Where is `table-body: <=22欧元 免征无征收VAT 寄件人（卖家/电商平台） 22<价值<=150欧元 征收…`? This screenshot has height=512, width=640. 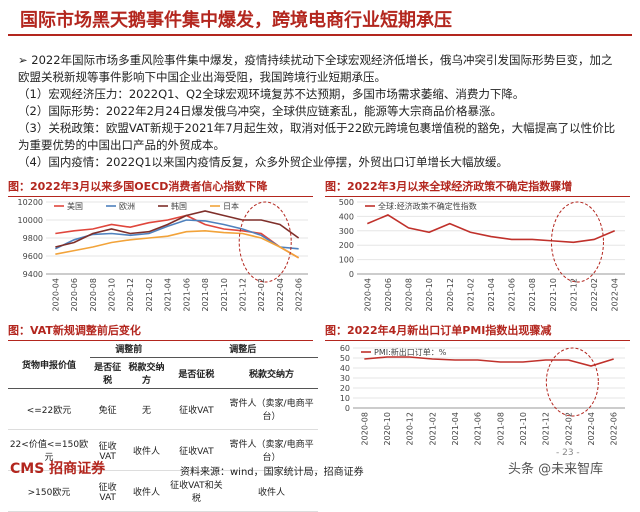
table-body: <=22欧元 免征无征收VAT 寄件人（卖家/电商平台） 22<价值<=150欧元 征收… is located at coordinates (163, 450).